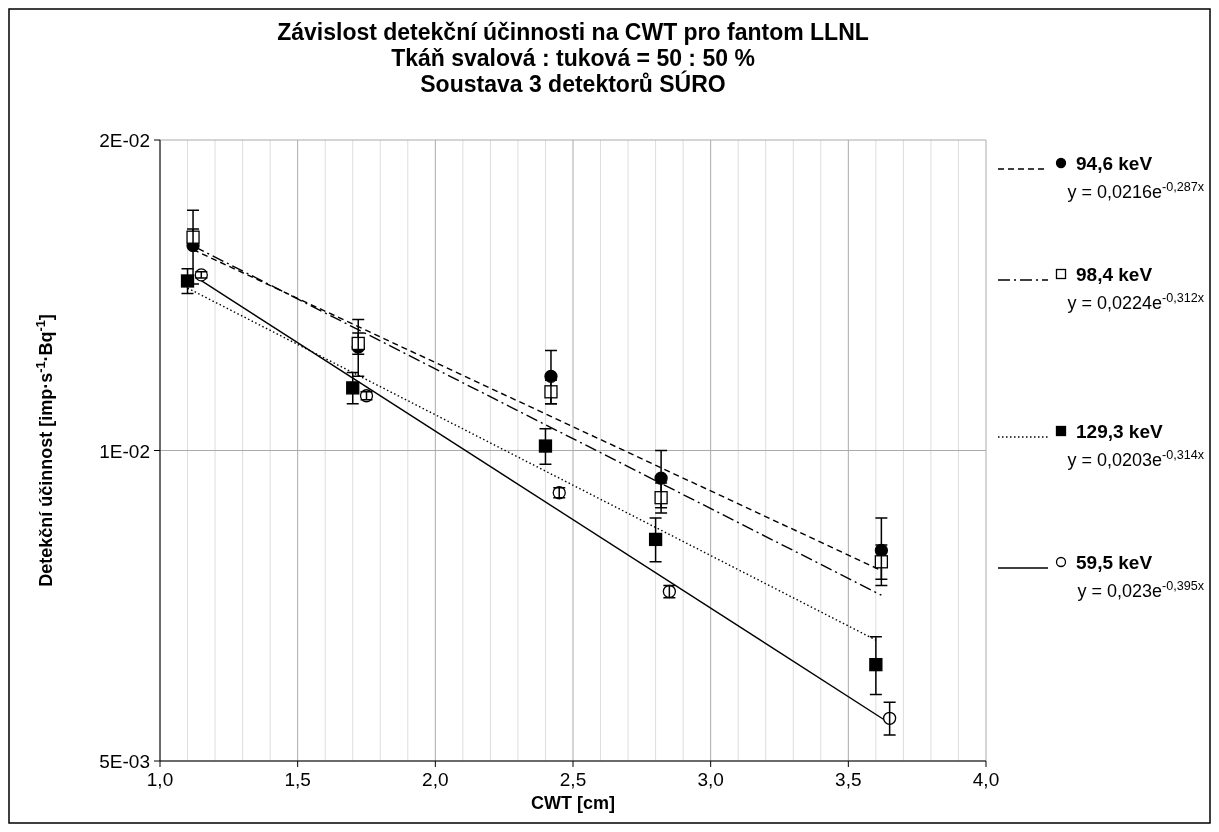 Image resolution: width=1219 pixels, height=832 pixels. I want to click on chart-title: Závislost detekční účinnosti na CWT pro fantom LLNL Tkáň svalová : tuková = 50 : 50 % Soustava 3 detektorů SÚRO, so click(573, 58).